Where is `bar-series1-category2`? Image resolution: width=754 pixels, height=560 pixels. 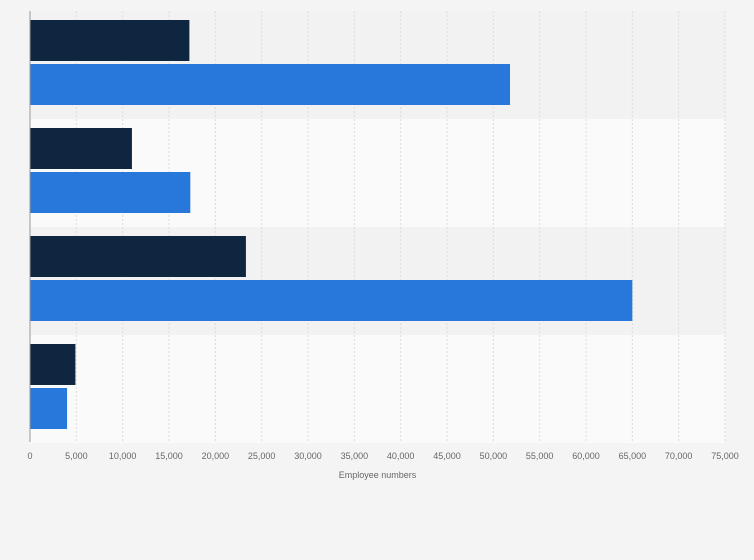
bar-series1-category2 is located at coordinates (81, 148).